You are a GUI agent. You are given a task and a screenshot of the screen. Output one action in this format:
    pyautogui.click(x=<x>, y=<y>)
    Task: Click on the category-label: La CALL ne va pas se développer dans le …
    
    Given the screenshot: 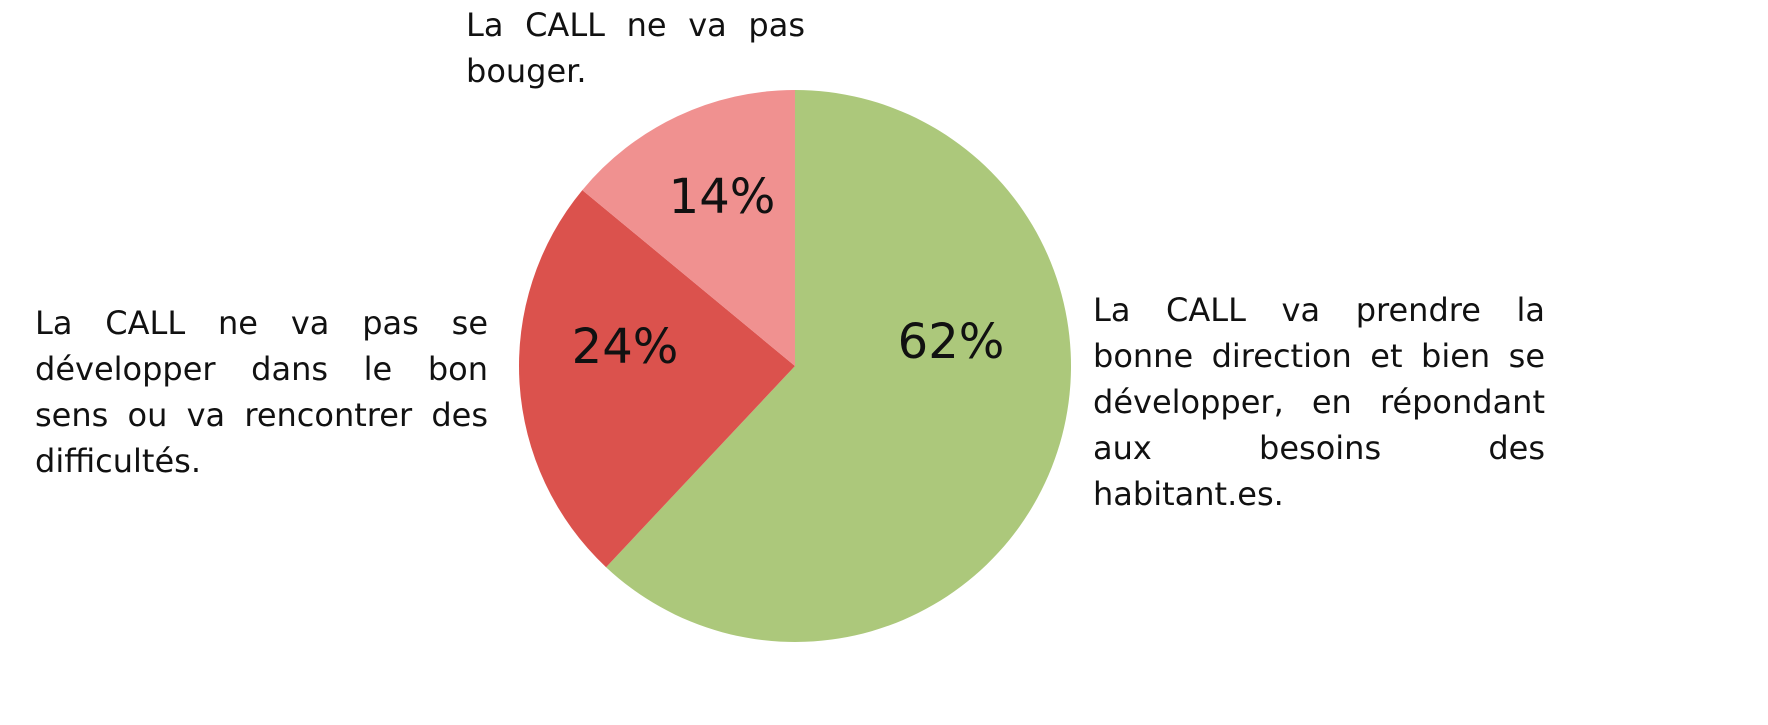 What is the action you would take?
    pyautogui.click(x=261, y=392)
    